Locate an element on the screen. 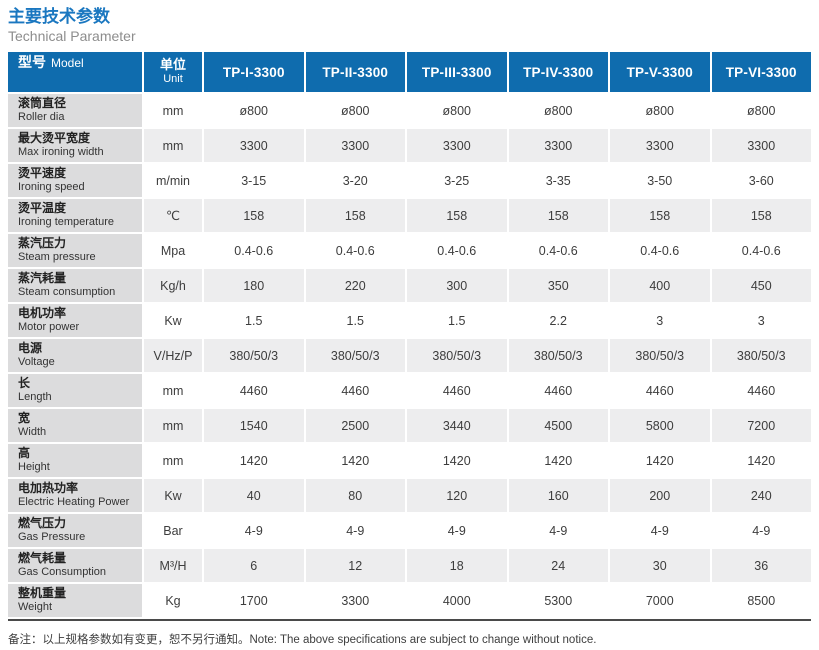 This screenshot has height=650, width=819. row-label: 高 Height is located at coordinates (75, 460).